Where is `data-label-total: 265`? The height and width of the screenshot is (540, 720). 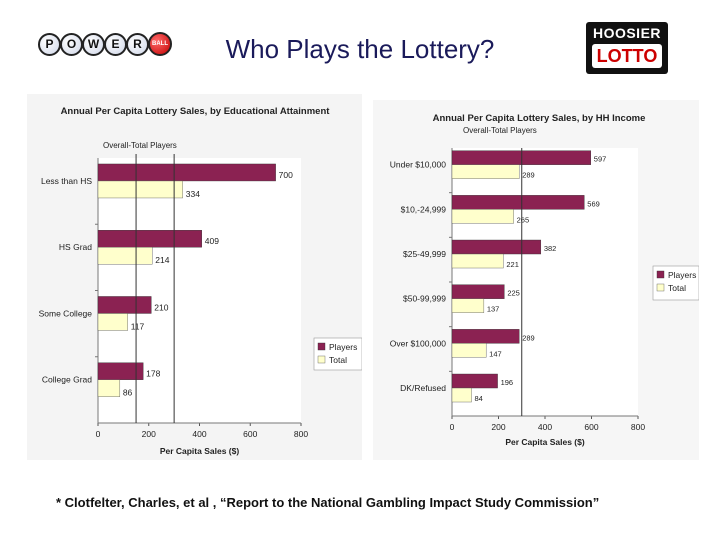 data-label-total: 265 is located at coordinates (523, 219).